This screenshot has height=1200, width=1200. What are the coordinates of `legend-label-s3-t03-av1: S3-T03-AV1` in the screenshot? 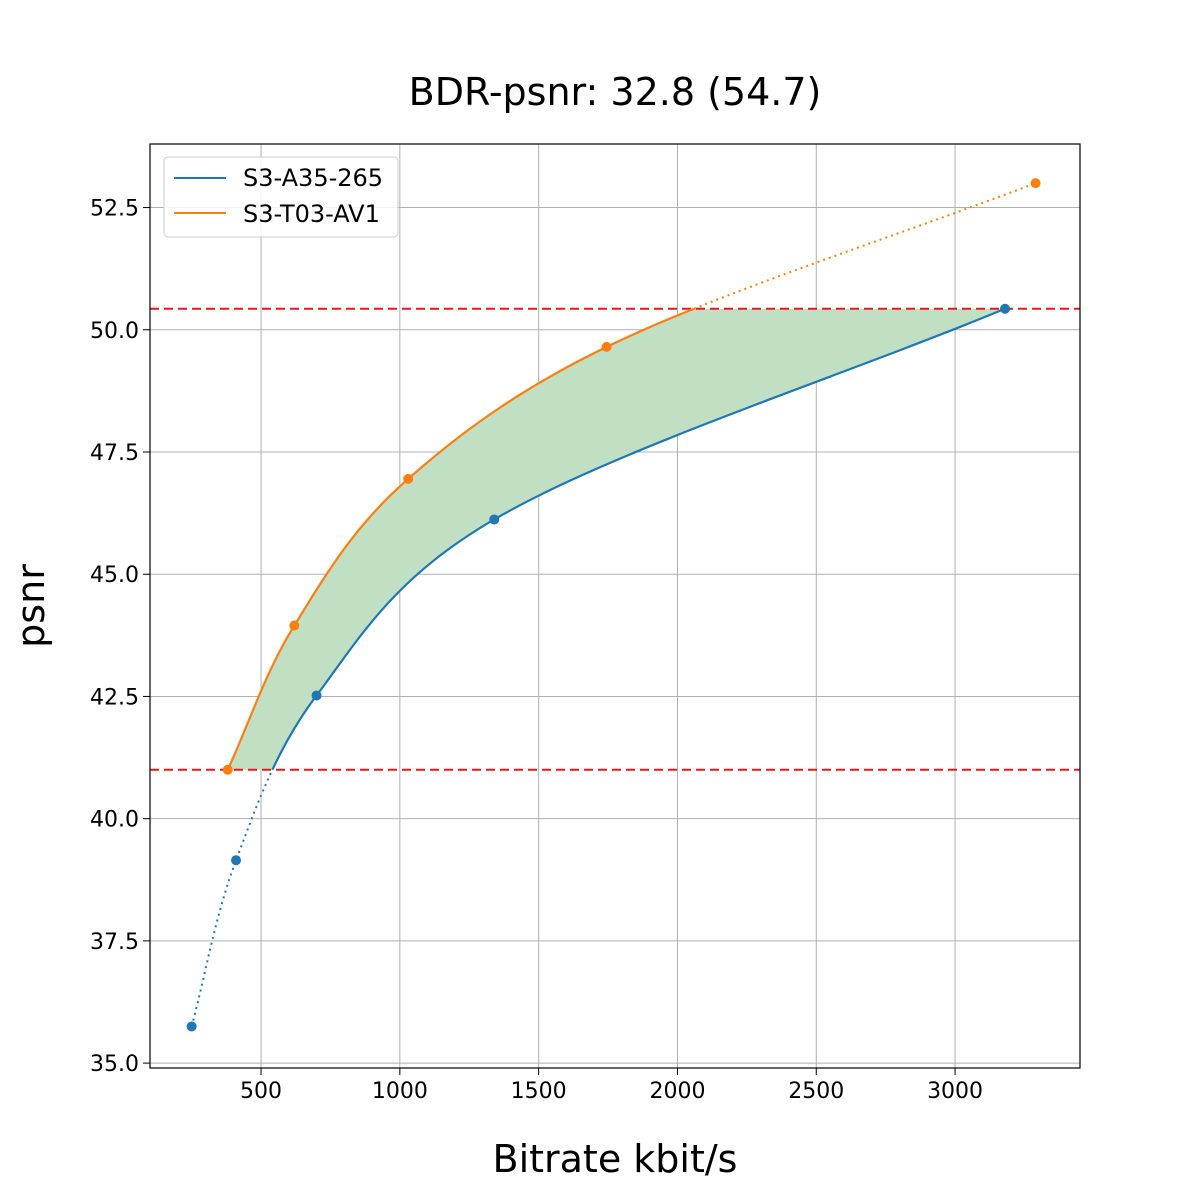 It's located at (311, 214).